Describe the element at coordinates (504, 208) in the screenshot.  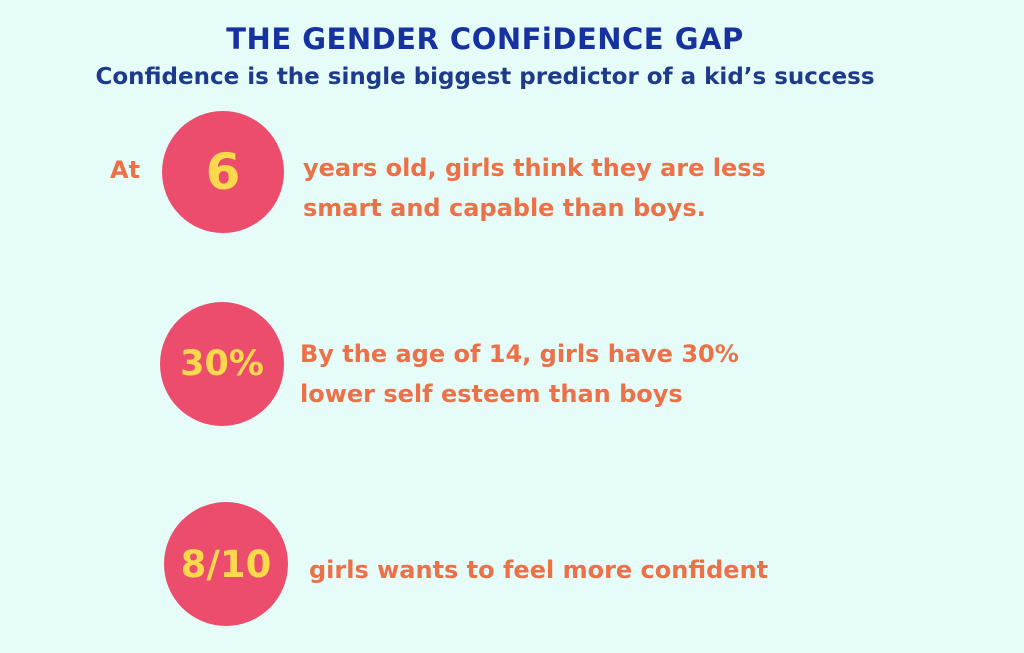
I see `stat-1-line-2: smart and capable than boys.` at that location.